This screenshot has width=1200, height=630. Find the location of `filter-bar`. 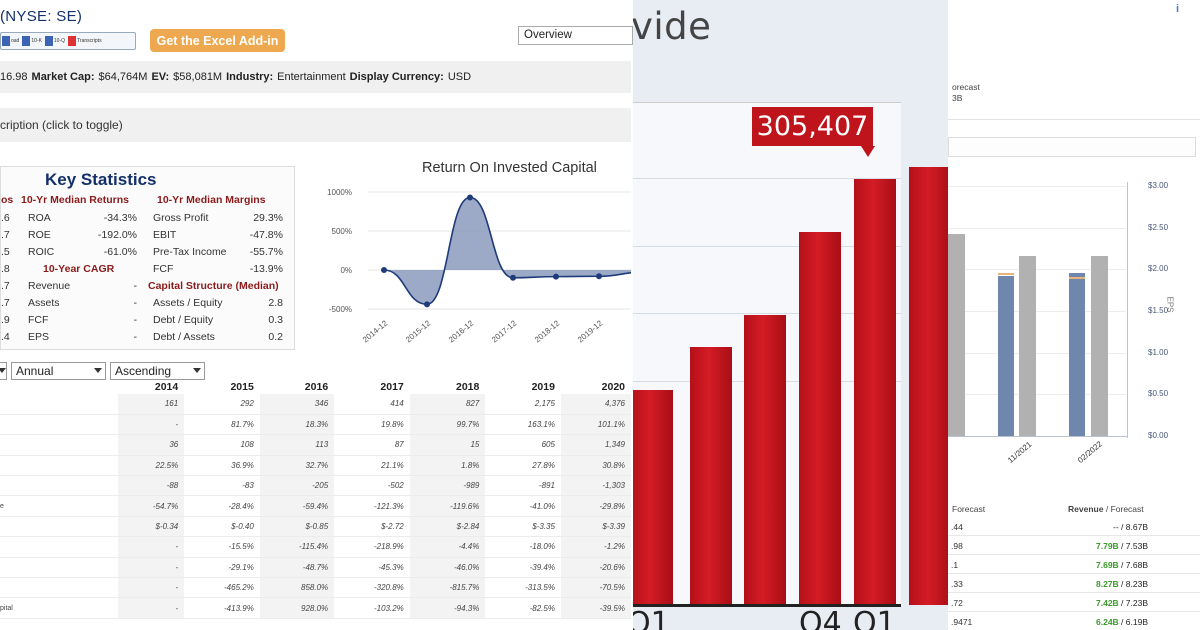

filter-bar is located at coordinates (1072, 147).